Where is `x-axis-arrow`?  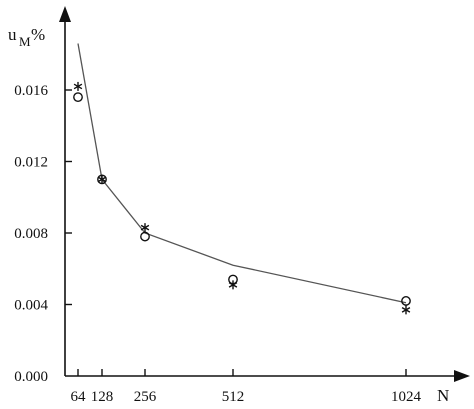
x-axis-arrow is located at coordinates (462, 376).